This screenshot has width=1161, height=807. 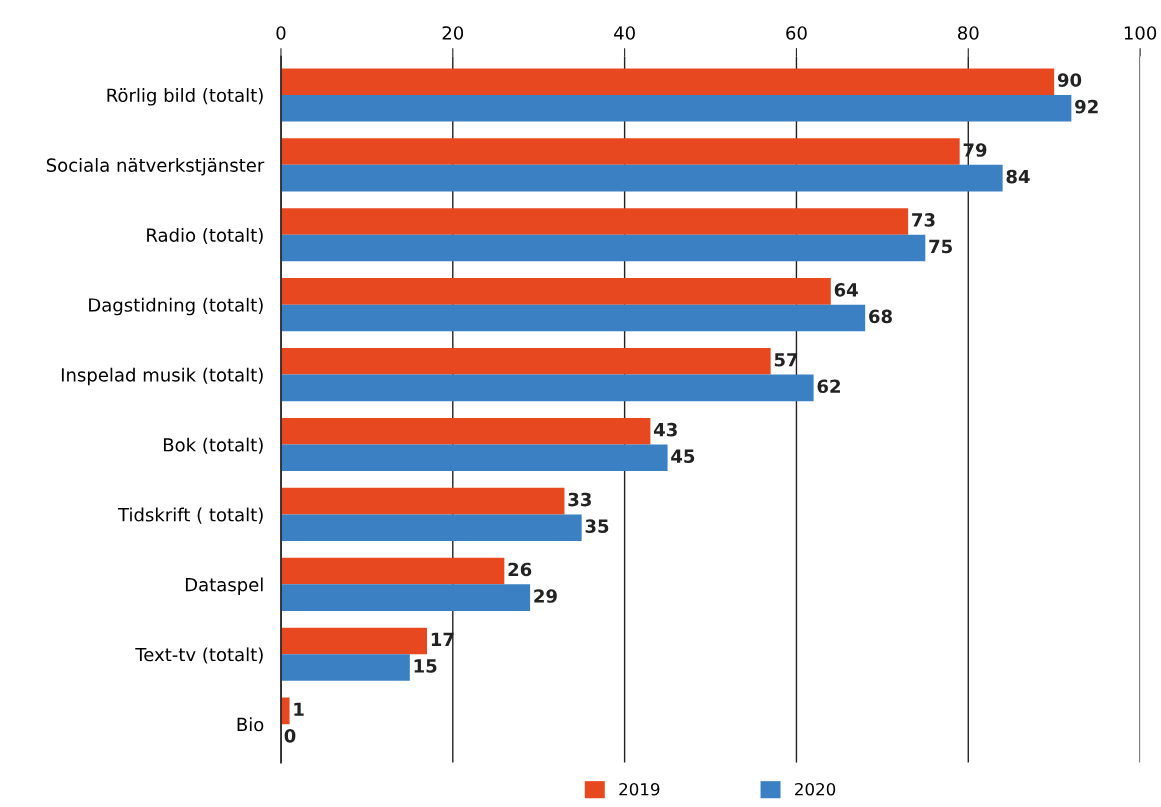 I want to click on data-label: 29, so click(x=545, y=596).